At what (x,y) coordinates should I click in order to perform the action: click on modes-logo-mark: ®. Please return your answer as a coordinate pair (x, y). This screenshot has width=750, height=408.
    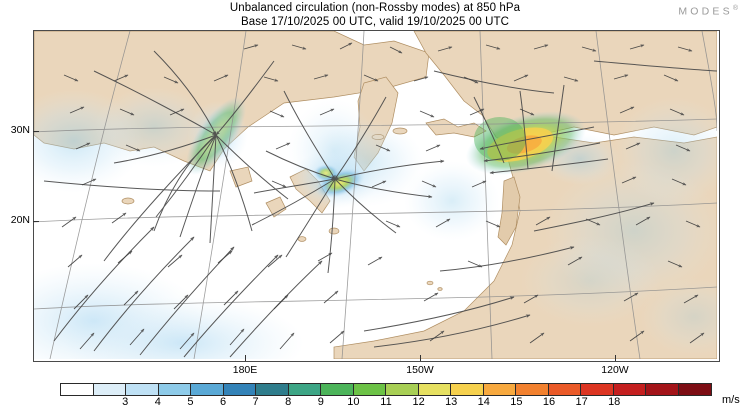
    Looking at the image, I should click on (735, 8).